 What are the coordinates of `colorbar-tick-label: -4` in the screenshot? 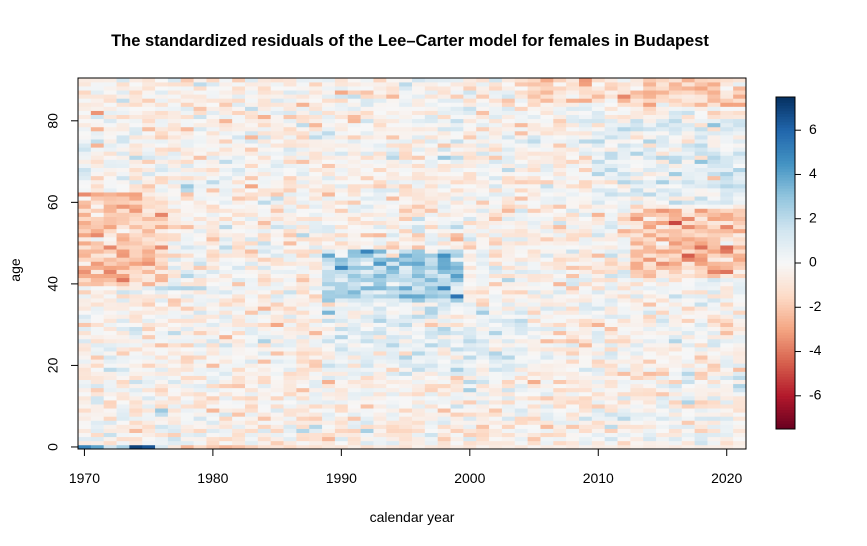 It's located at (815, 350).